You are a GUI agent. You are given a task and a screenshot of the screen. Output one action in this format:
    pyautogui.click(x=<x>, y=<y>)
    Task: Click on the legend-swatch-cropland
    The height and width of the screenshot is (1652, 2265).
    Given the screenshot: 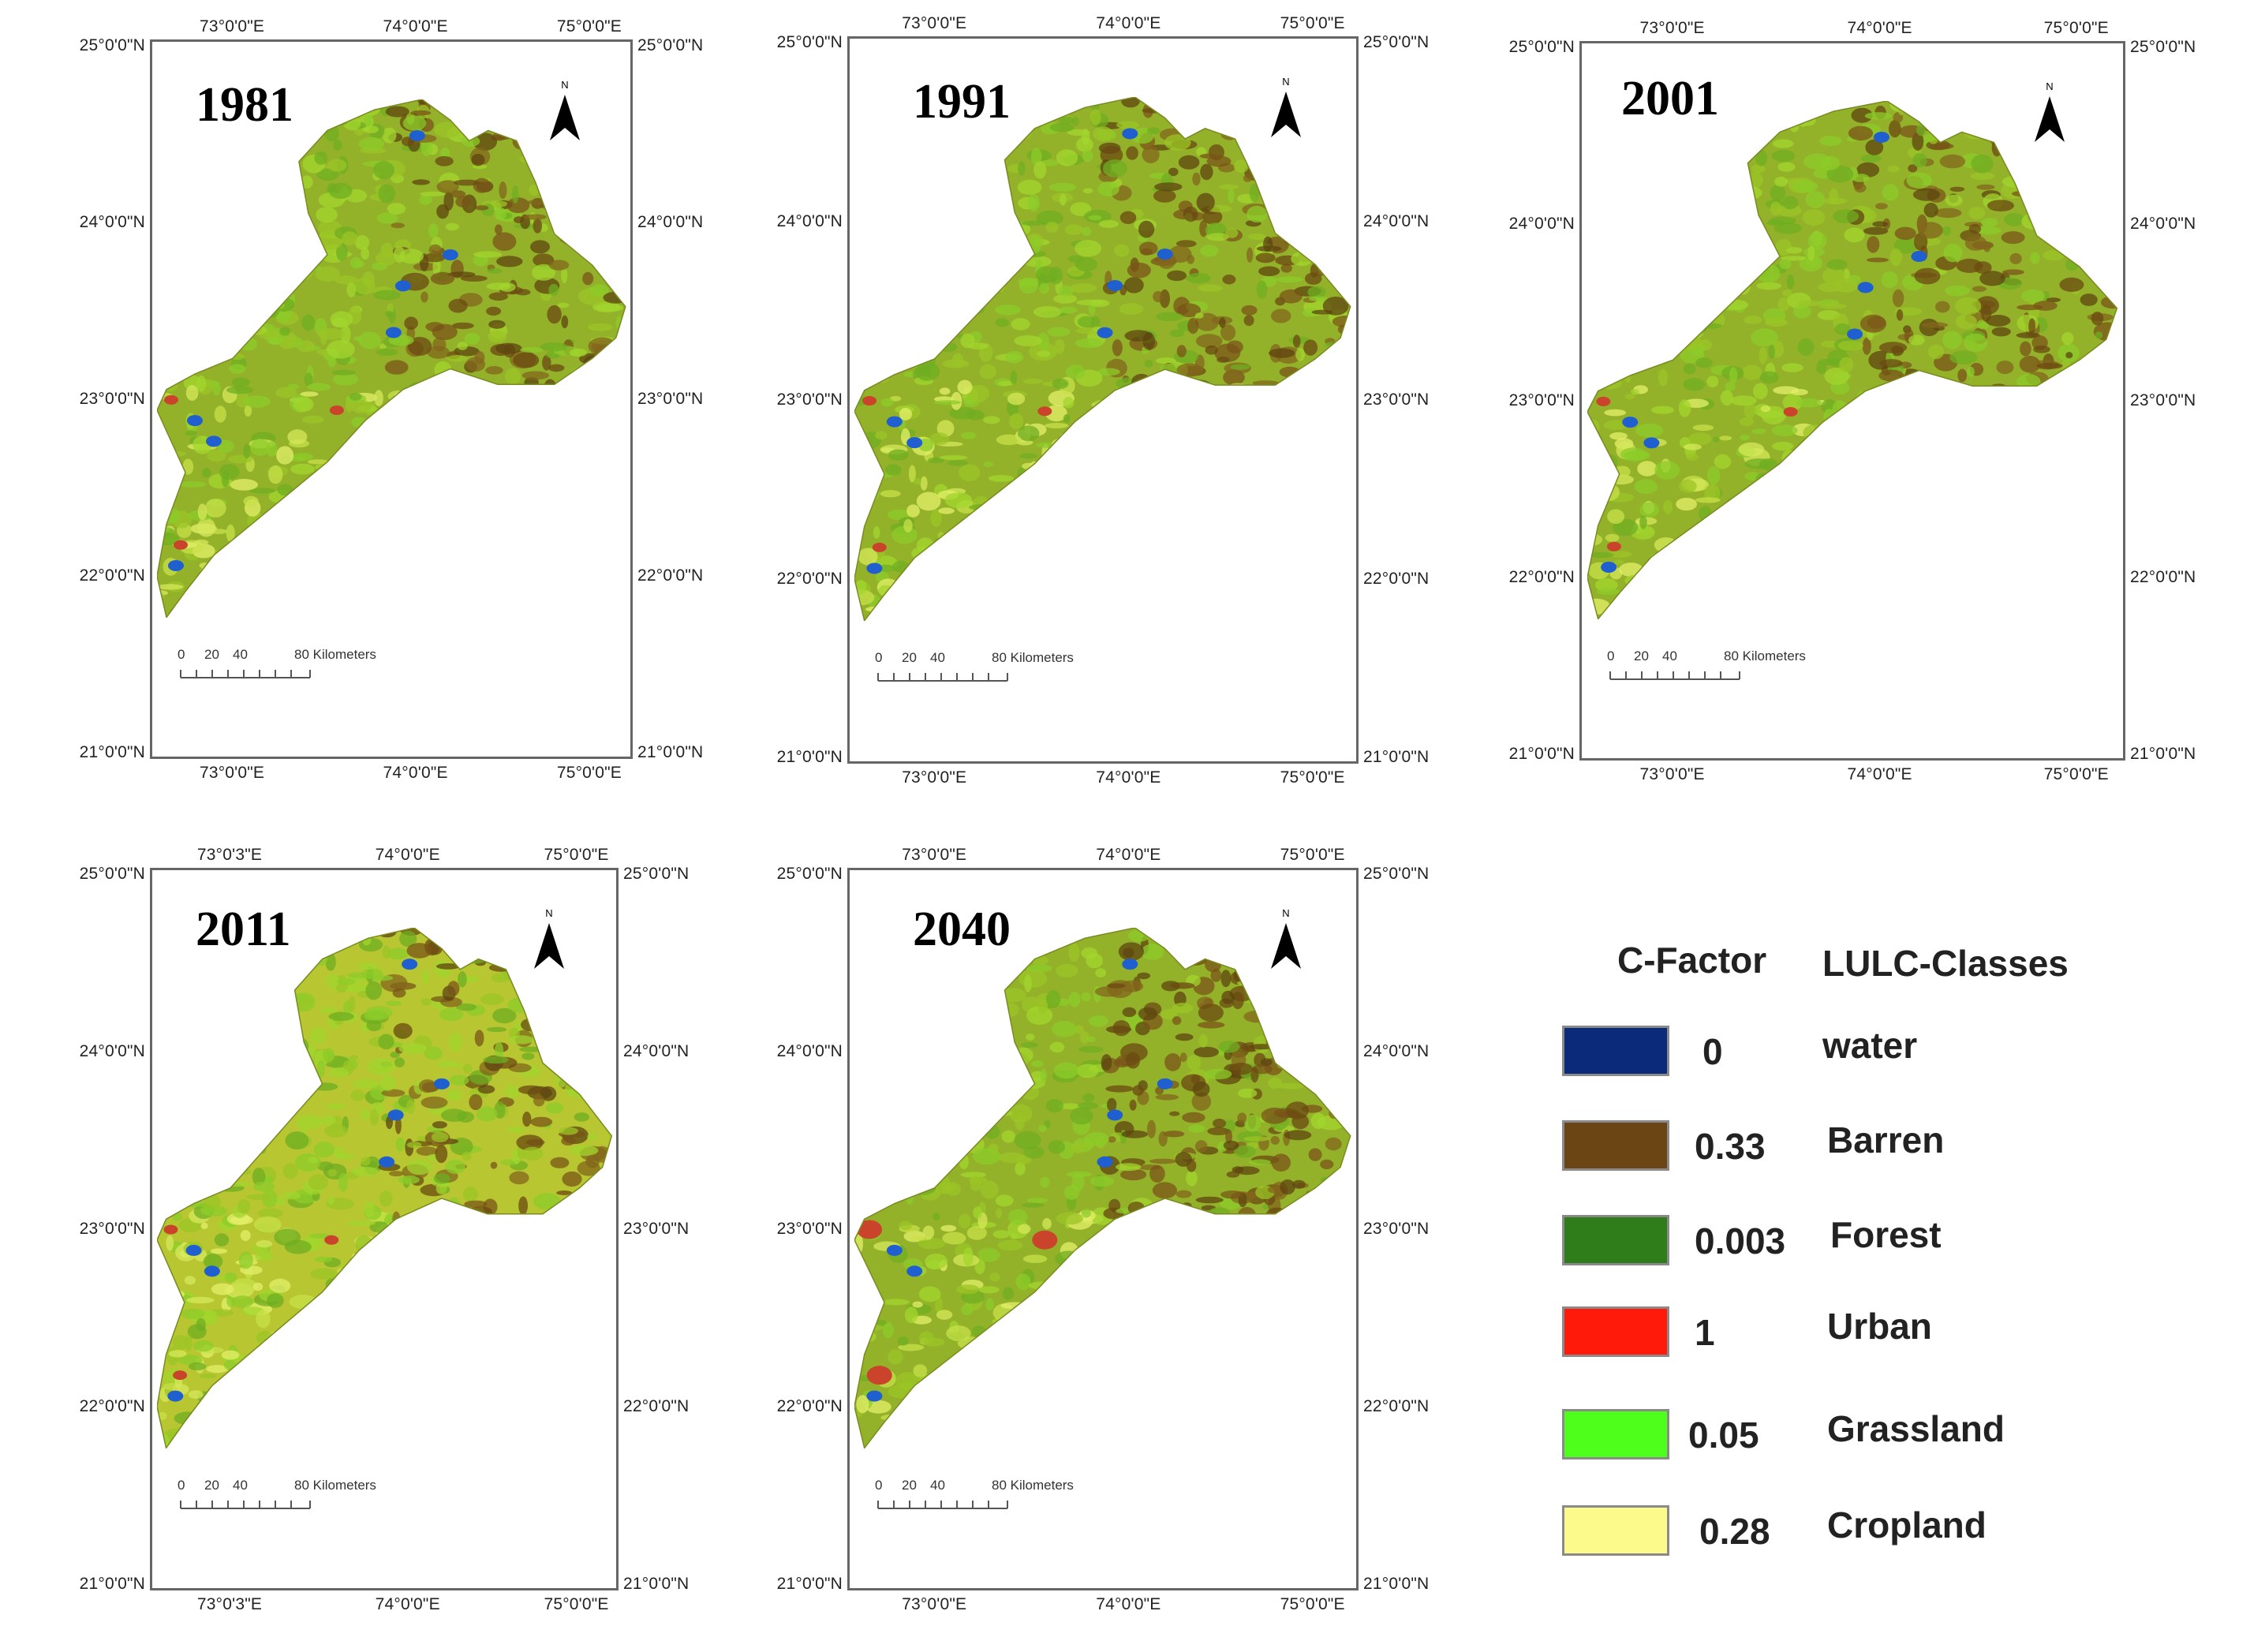 What is the action you would take?
    pyautogui.click(x=1615, y=1530)
    